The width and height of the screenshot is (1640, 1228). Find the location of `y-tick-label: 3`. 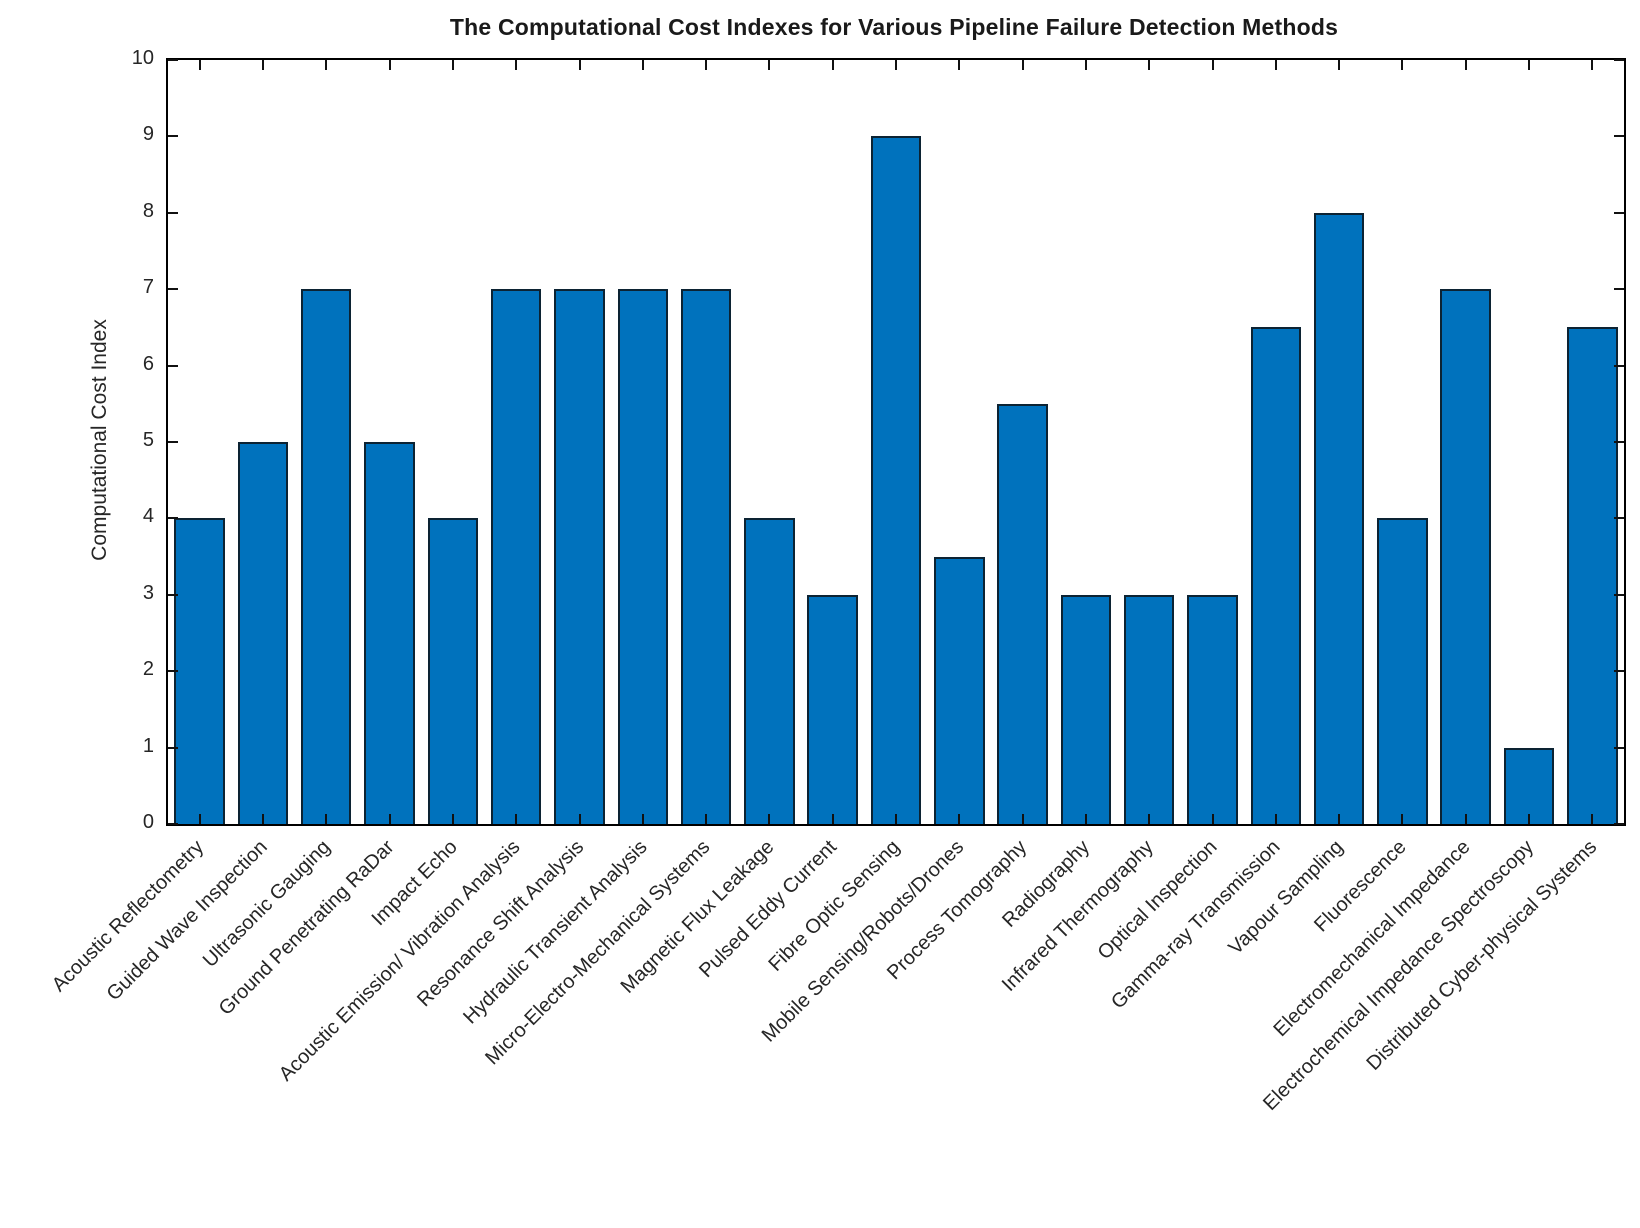

y-tick-label: 3 is located at coordinates (148, 592).